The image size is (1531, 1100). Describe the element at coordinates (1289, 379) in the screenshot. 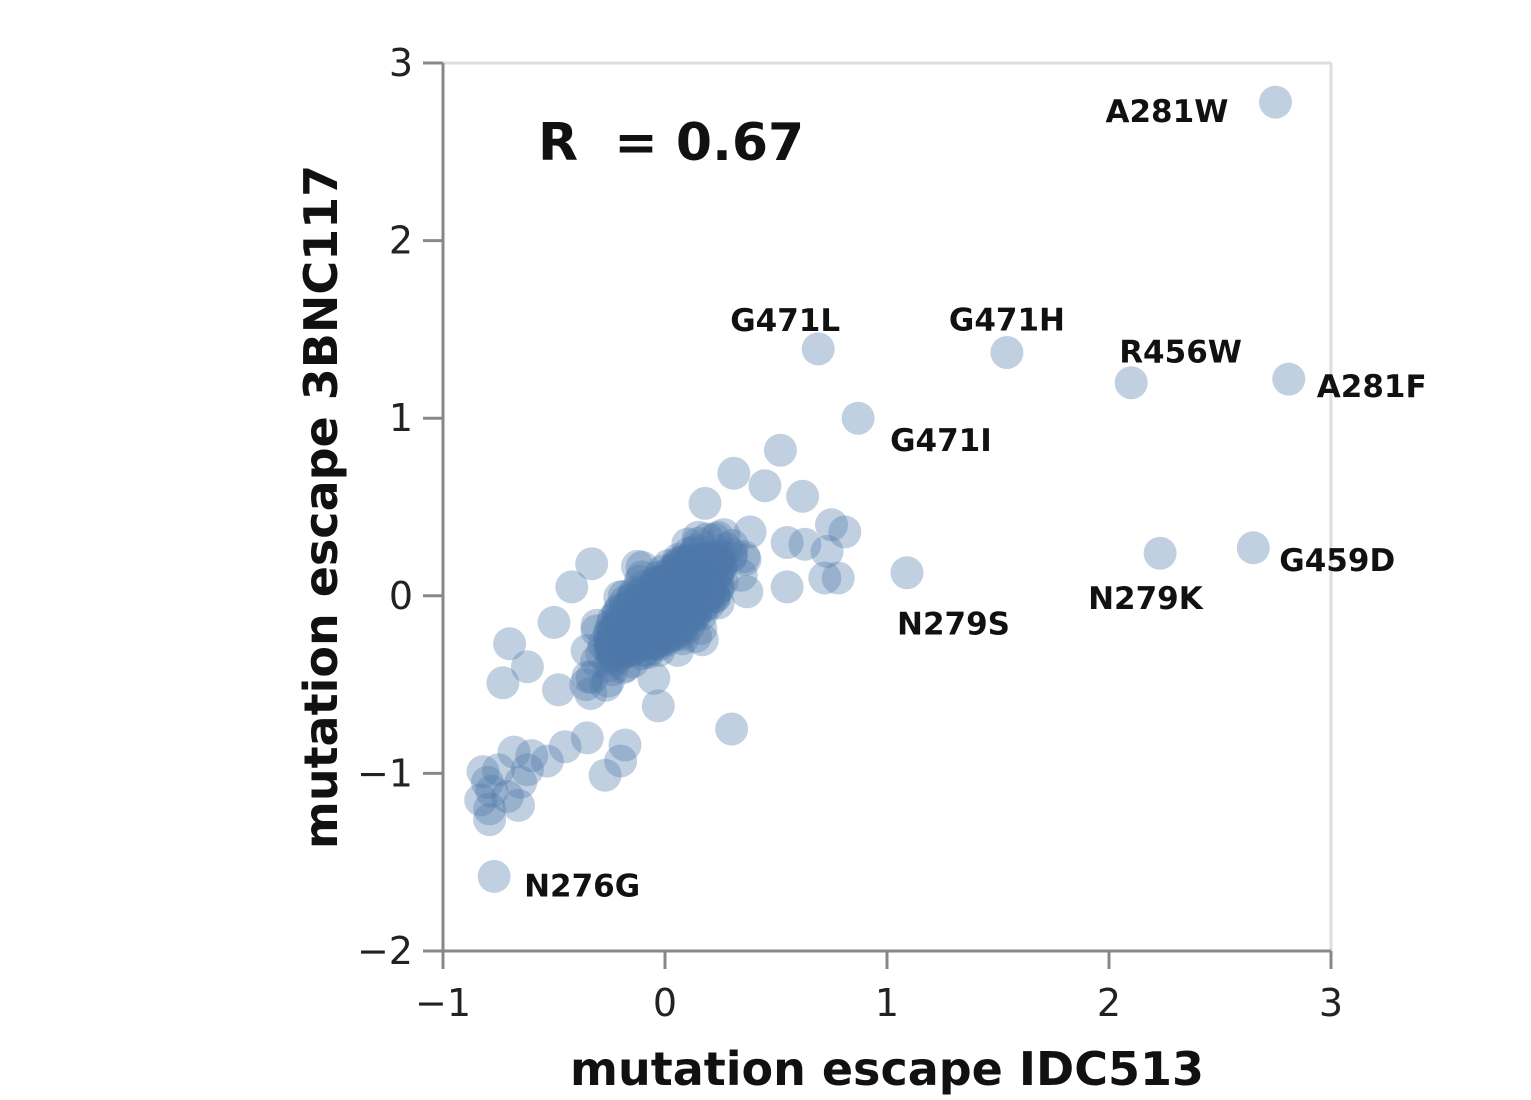

I see `scatter-point-labeled` at that location.